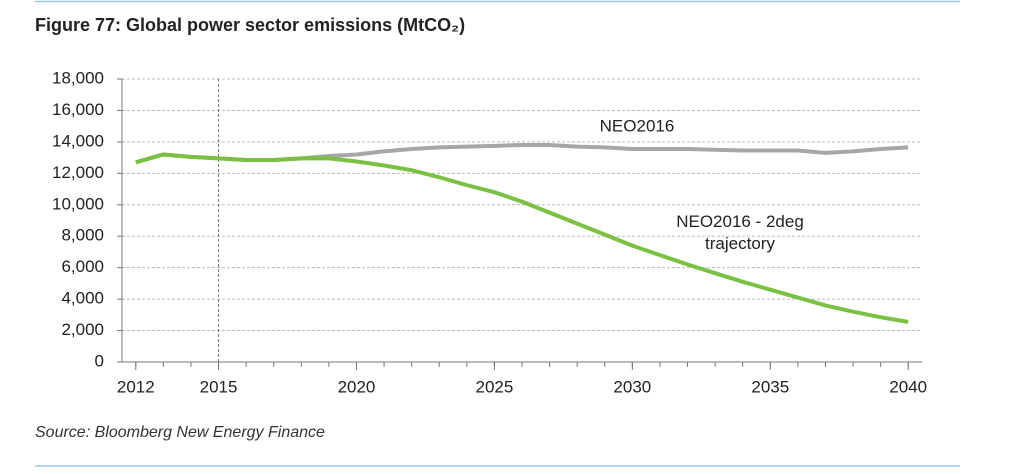  I want to click on y-tick-label: 0, so click(99, 360).